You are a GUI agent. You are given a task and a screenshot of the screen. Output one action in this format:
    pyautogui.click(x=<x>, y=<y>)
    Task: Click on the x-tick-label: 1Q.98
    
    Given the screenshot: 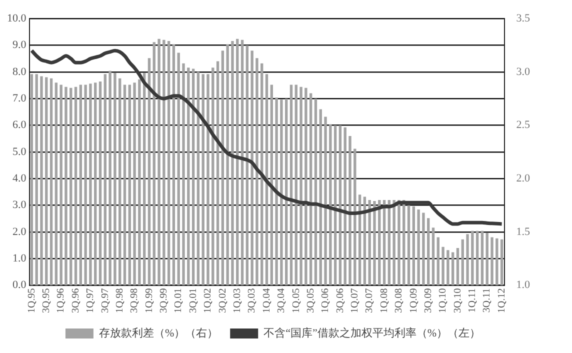 What is the action you would take?
    pyautogui.click(x=120, y=301)
    